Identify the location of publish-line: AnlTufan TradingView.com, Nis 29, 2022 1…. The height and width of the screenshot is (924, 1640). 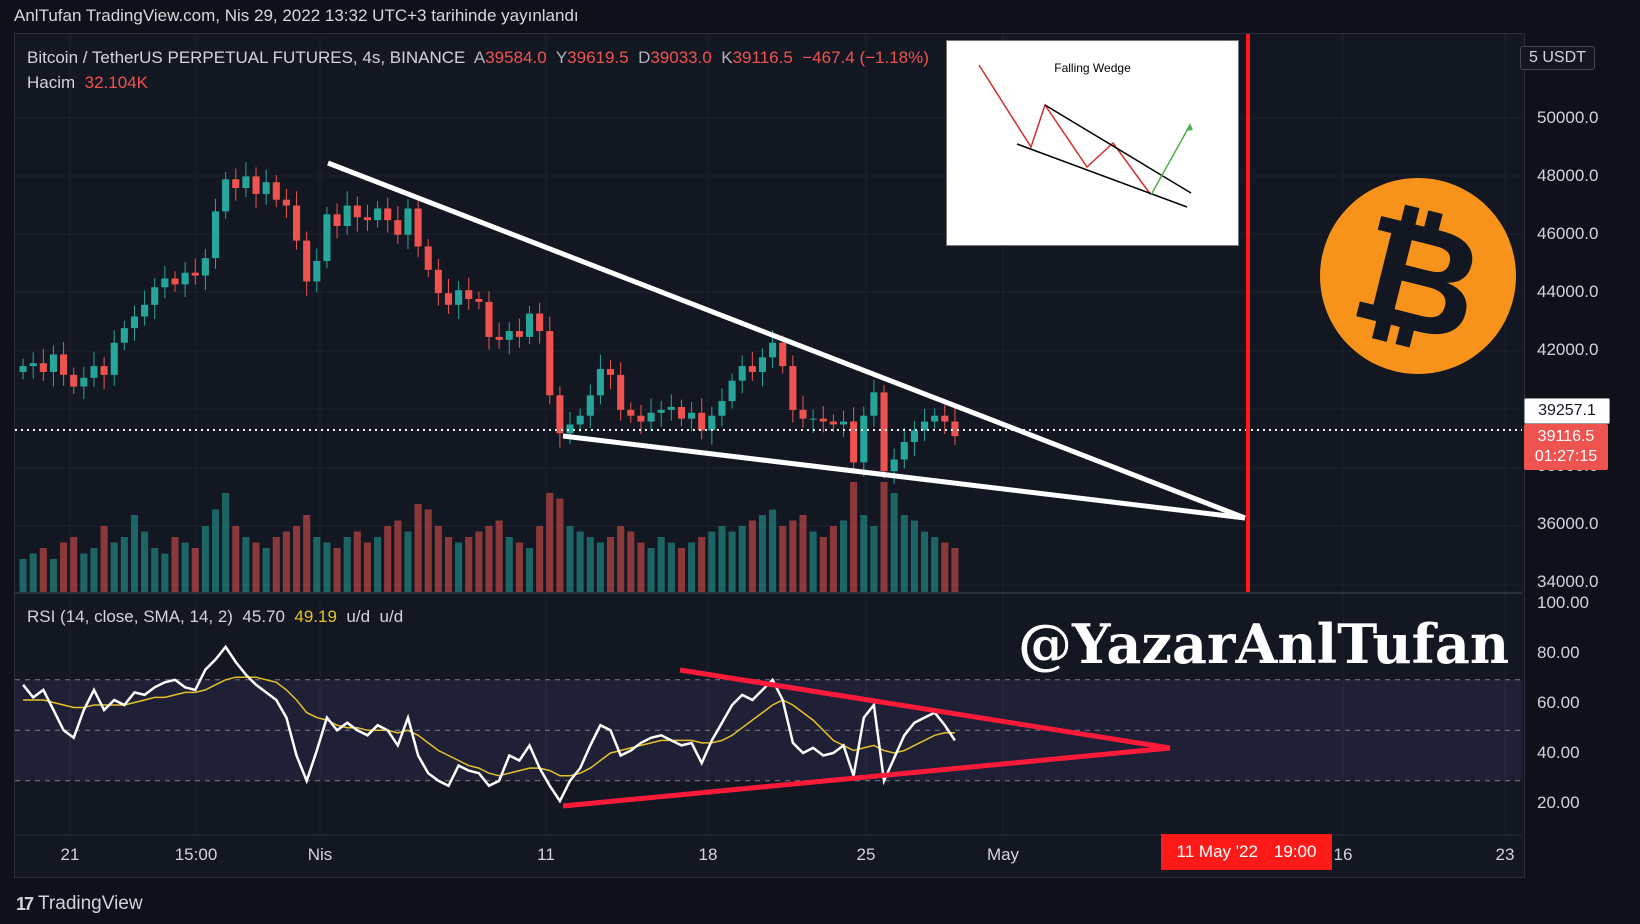
(296, 15).